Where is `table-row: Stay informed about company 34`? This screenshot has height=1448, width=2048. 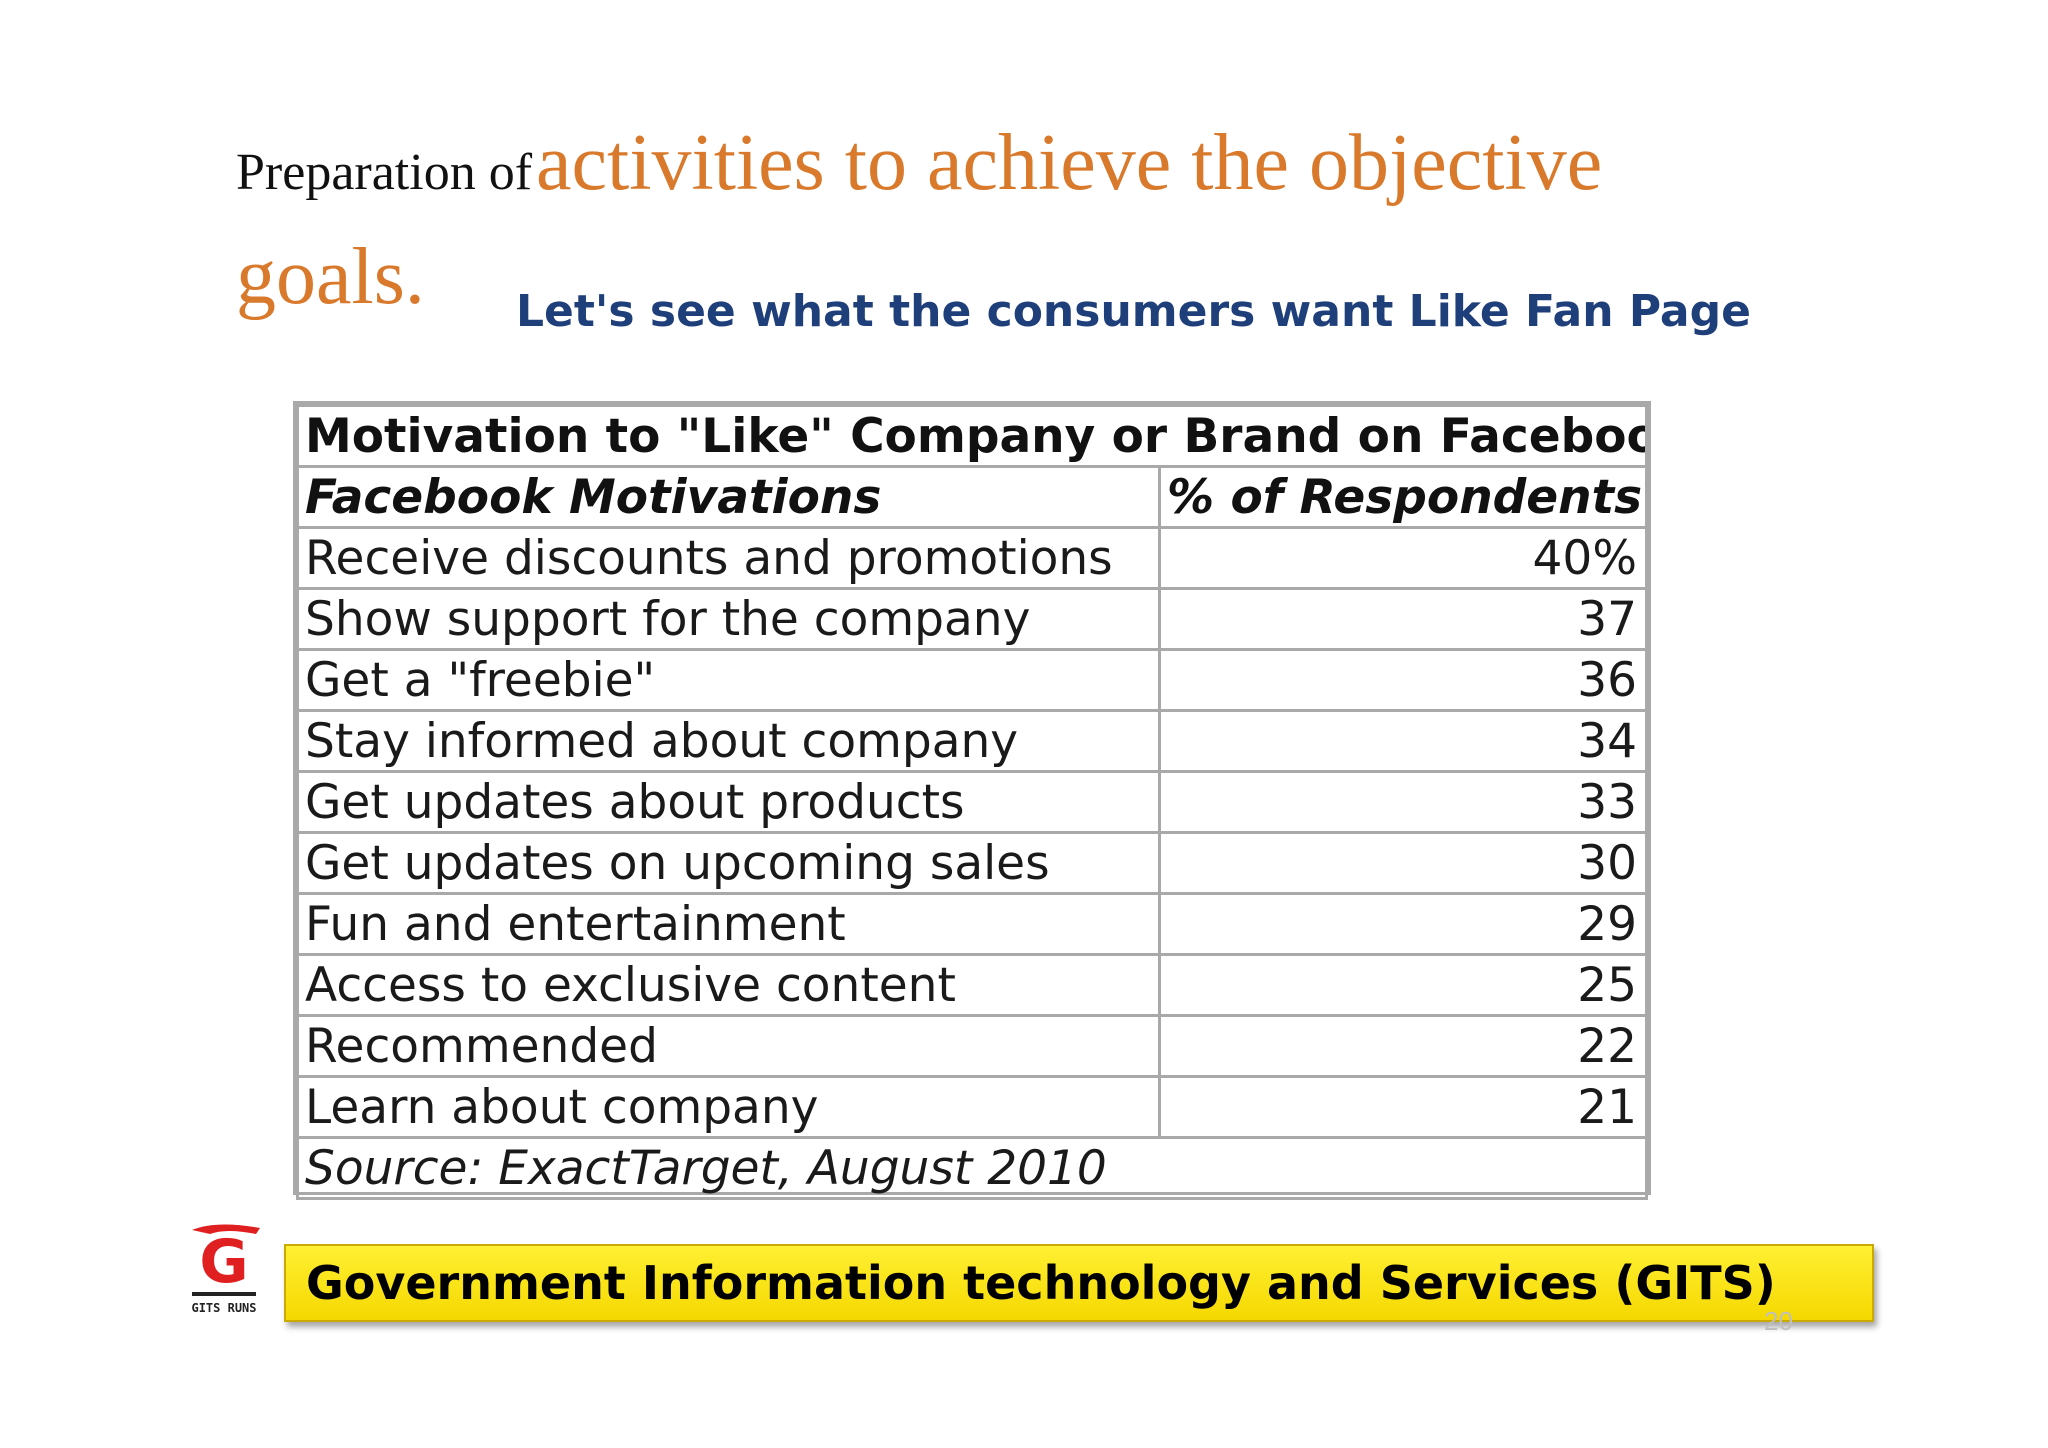
table-row: Stay informed about company 34 is located at coordinates (972, 741).